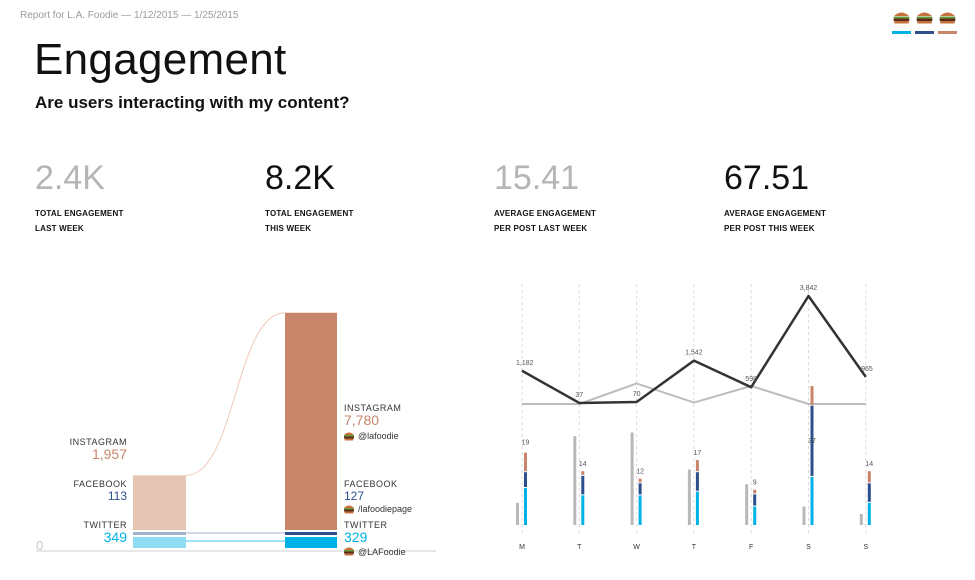 The image size is (975, 580). What do you see at coordinates (637, 394) in the screenshot?
I see `line-data-label: 70` at bounding box center [637, 394].